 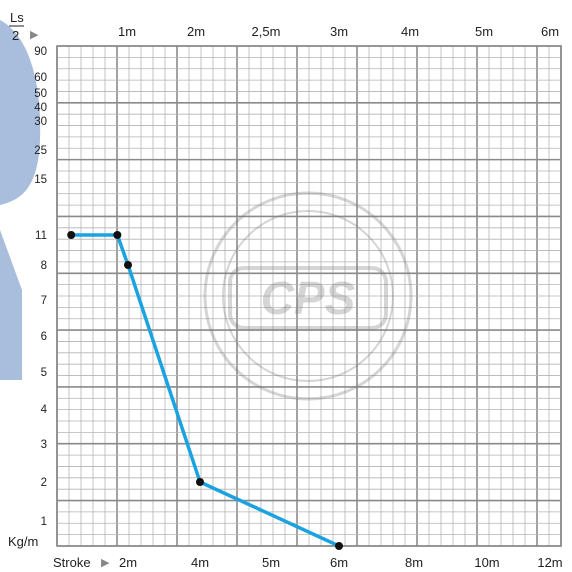 I want to click on bottom-axis-tick: 8m, so click(x=414, y=562).